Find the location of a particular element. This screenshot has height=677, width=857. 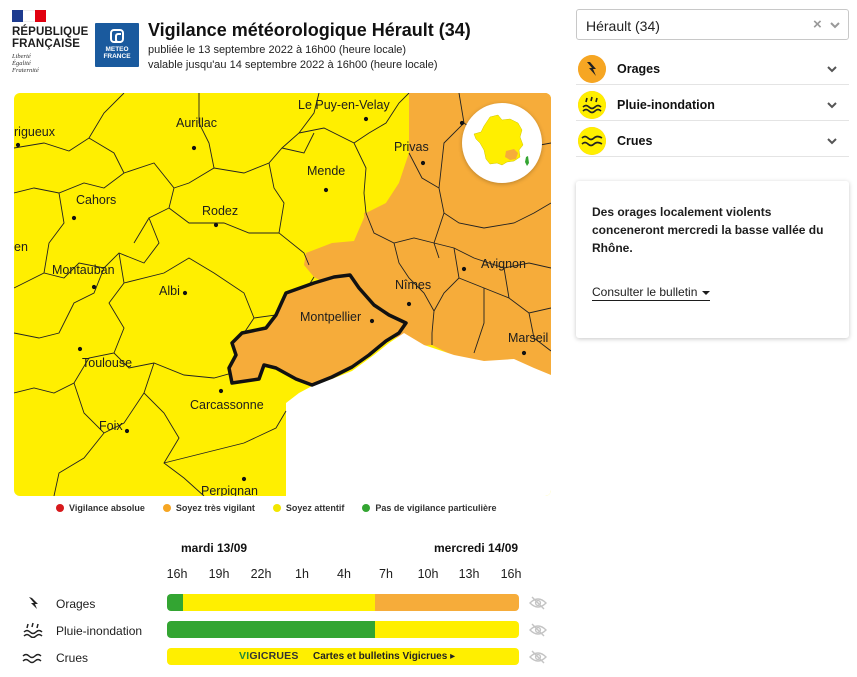

hour-label: 10h is located at coordinates (428, 574).